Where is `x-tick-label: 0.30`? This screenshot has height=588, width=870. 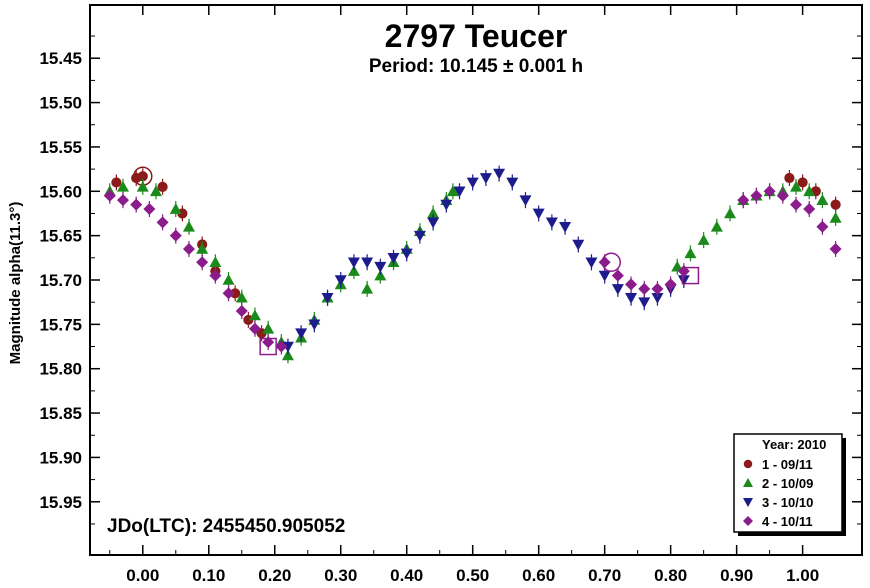 x-tick-label: 0.30 is located at coordinates (340, 575).